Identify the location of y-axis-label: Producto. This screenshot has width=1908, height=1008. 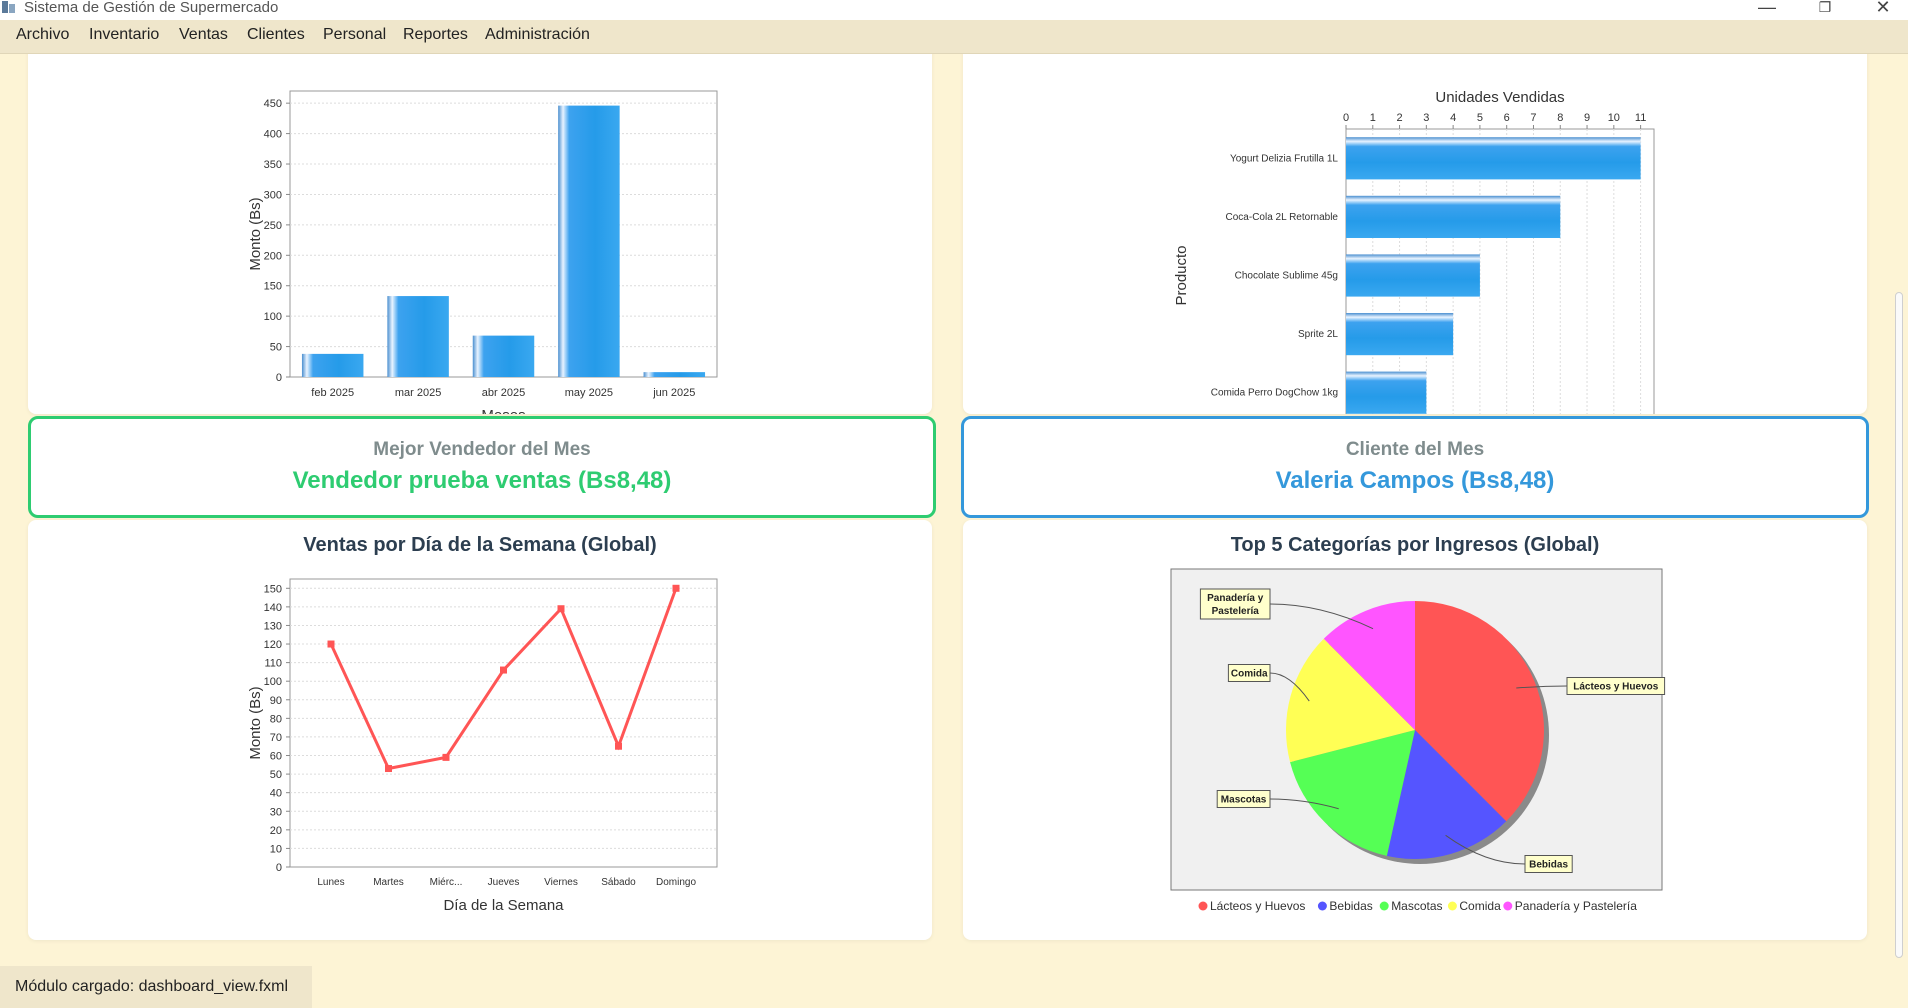
(1181, 275).